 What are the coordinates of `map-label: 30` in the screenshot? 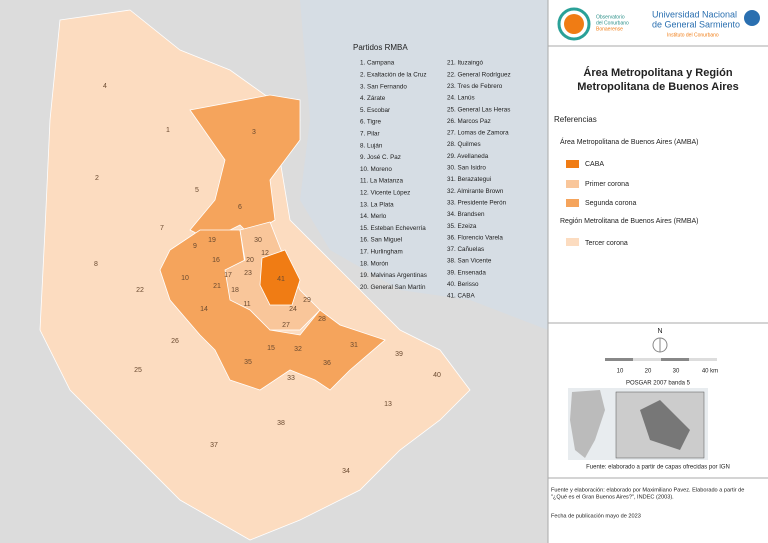 It's located at (258, 240).